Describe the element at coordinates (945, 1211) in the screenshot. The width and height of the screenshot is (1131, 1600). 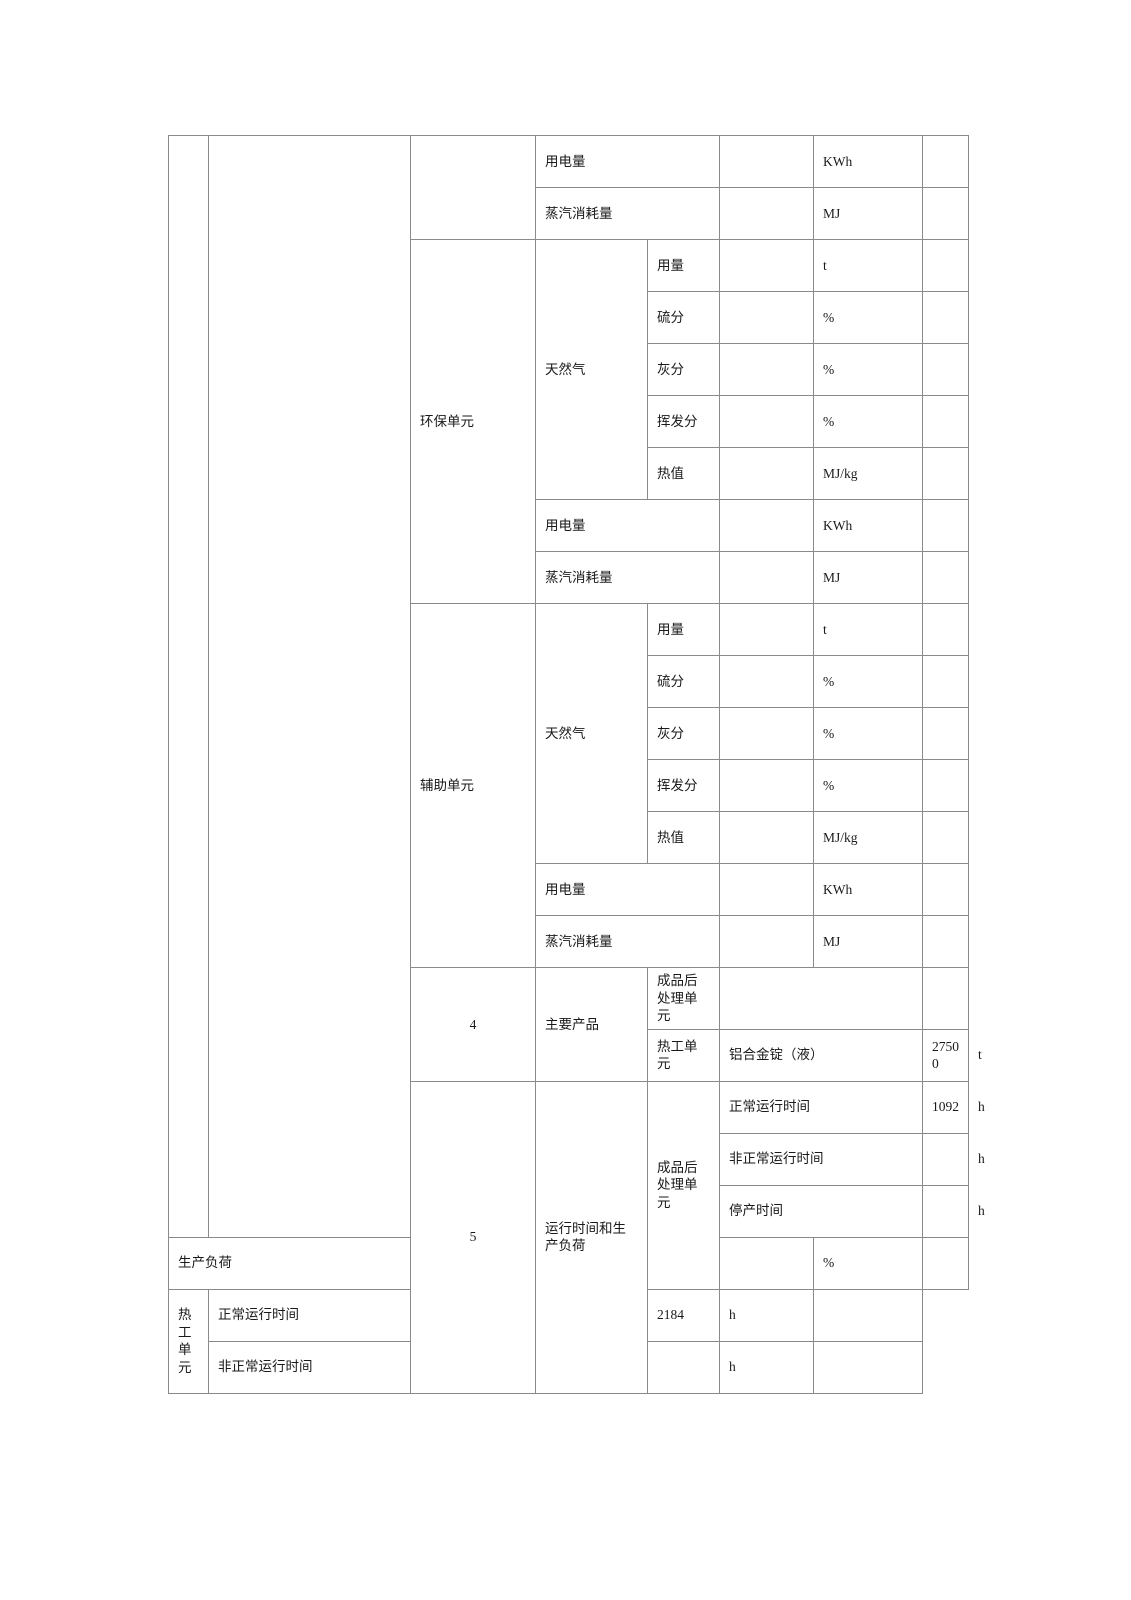
I see `cell-value-shutdown-time-fp` at that location.